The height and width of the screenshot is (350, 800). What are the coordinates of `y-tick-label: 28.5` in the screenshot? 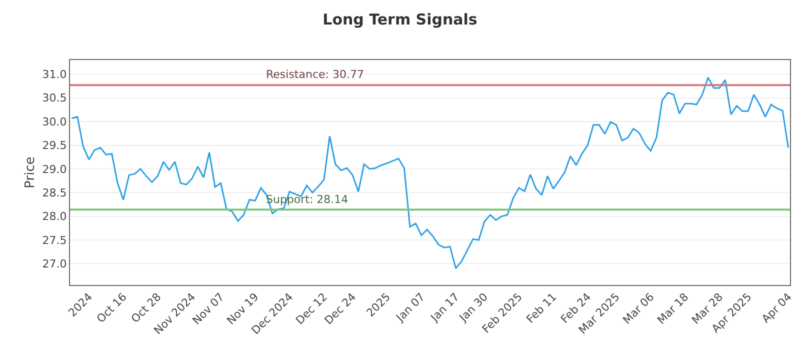 It's located at (54, 193).